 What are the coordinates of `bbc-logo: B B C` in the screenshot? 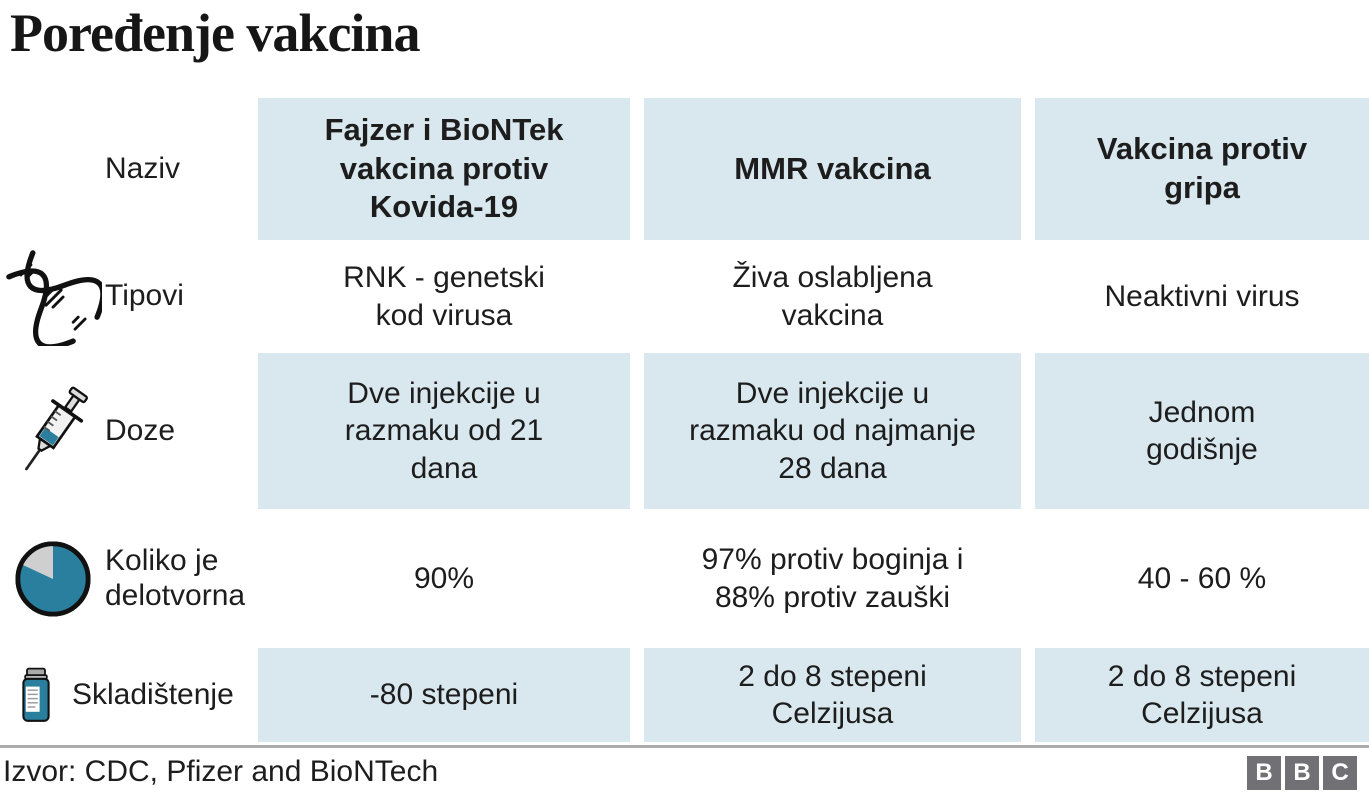 It's located at (1302, 773).